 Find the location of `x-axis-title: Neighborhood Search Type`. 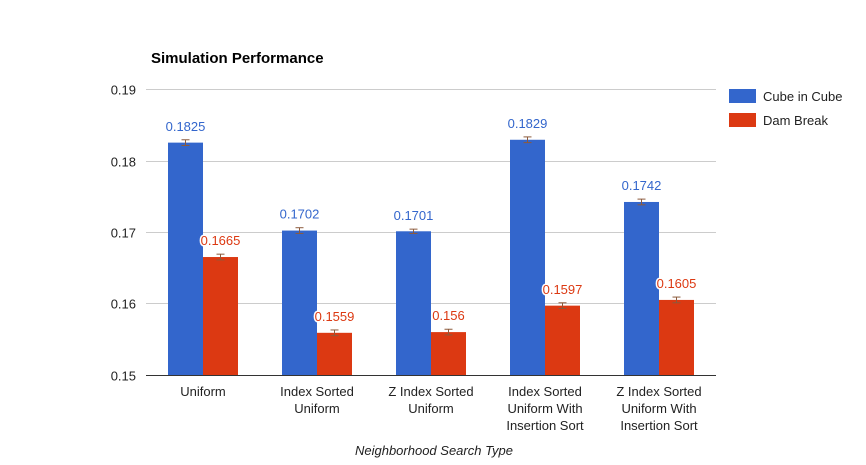

x-axis-title: Neighborhood Search Type is located at coordinates (434, 450).